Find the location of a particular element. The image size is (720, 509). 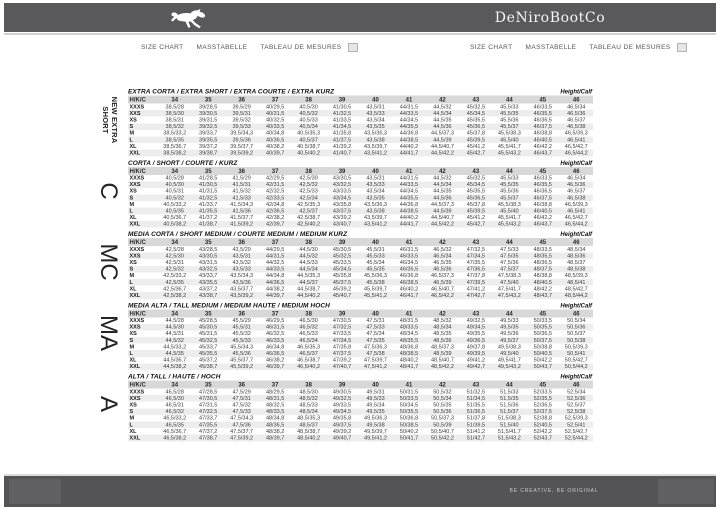

size-cell: 52/33,5 is located at coordinates (542, 391).